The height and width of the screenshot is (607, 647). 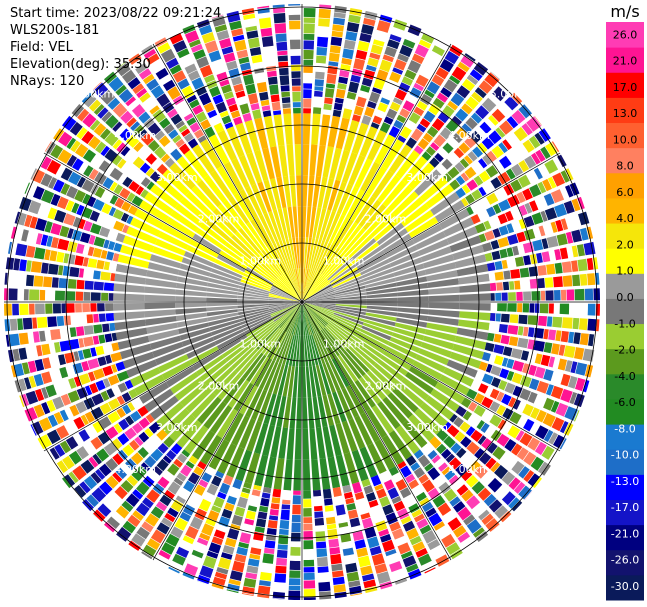 I want to click on colorbar-tick-label: -10.0, so click(x=625, y=455).